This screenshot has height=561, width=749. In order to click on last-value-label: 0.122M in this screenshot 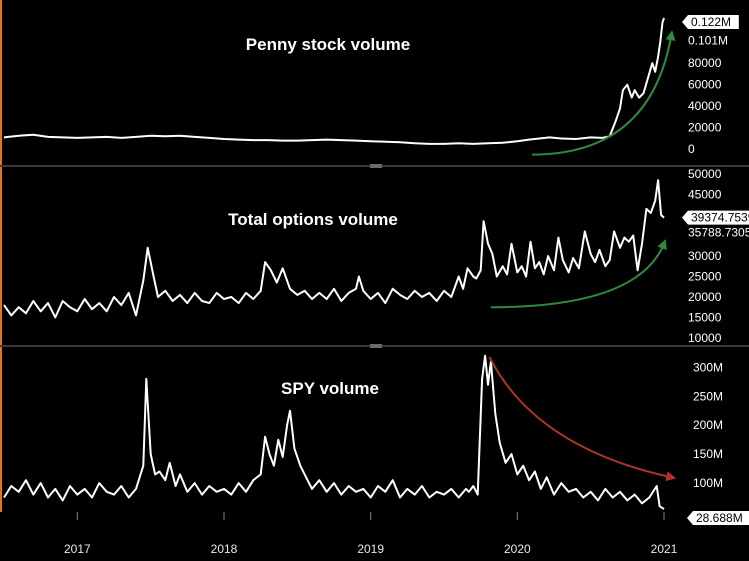, I will do `click(711, 22)`.